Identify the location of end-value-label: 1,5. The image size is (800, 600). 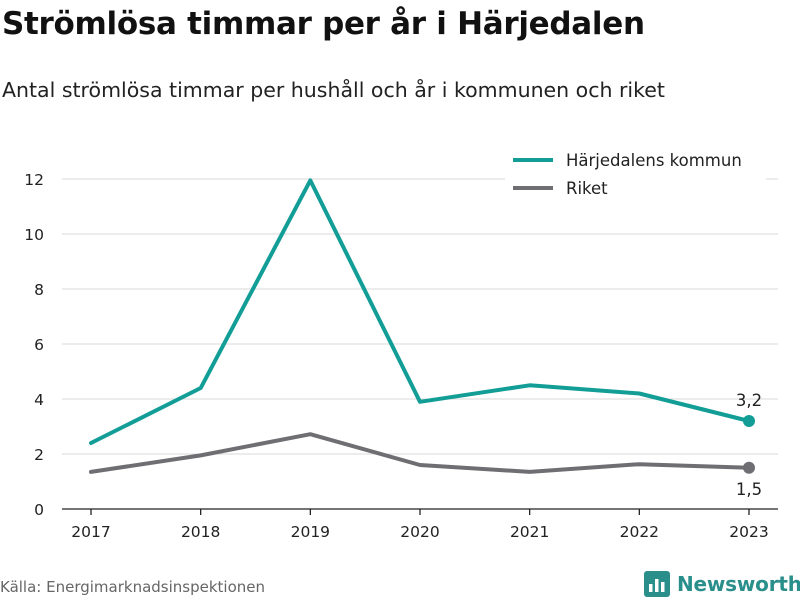
(749, 489).